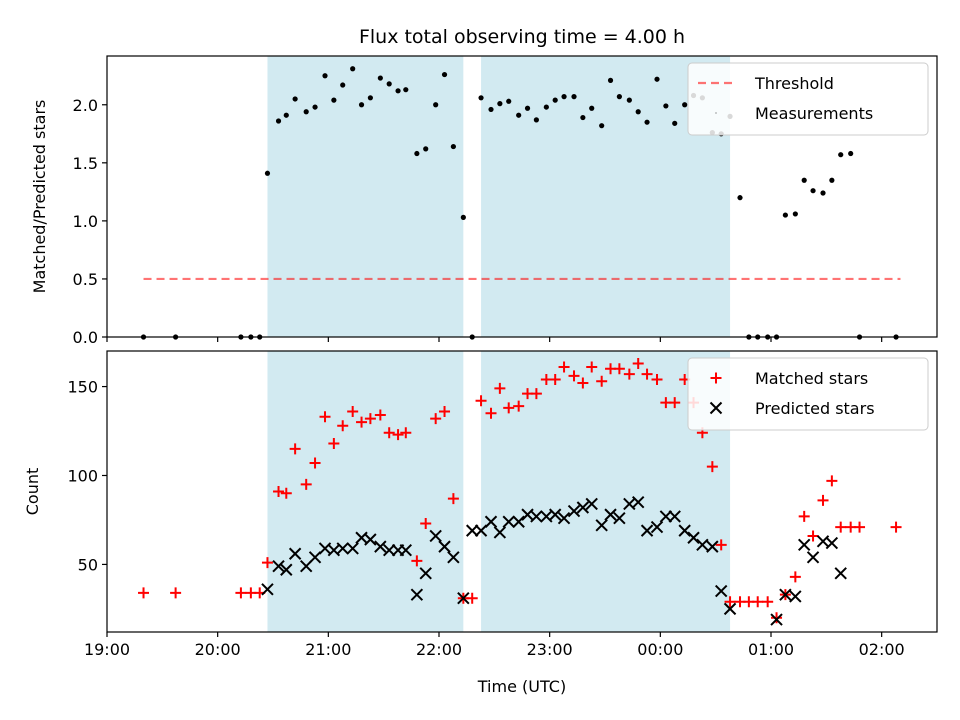  What do you see at coordinates (439, 649) in the screenshot?
I see `x-tick-label: 22:00` at bounding box center [439, 649].